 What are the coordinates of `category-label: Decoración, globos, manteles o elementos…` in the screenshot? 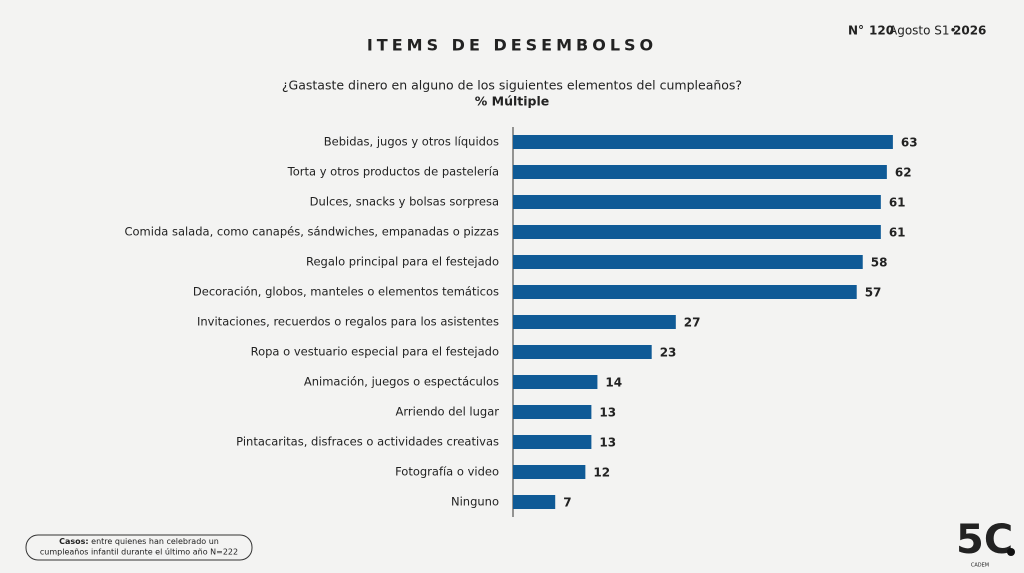 It's located at (346, 292).